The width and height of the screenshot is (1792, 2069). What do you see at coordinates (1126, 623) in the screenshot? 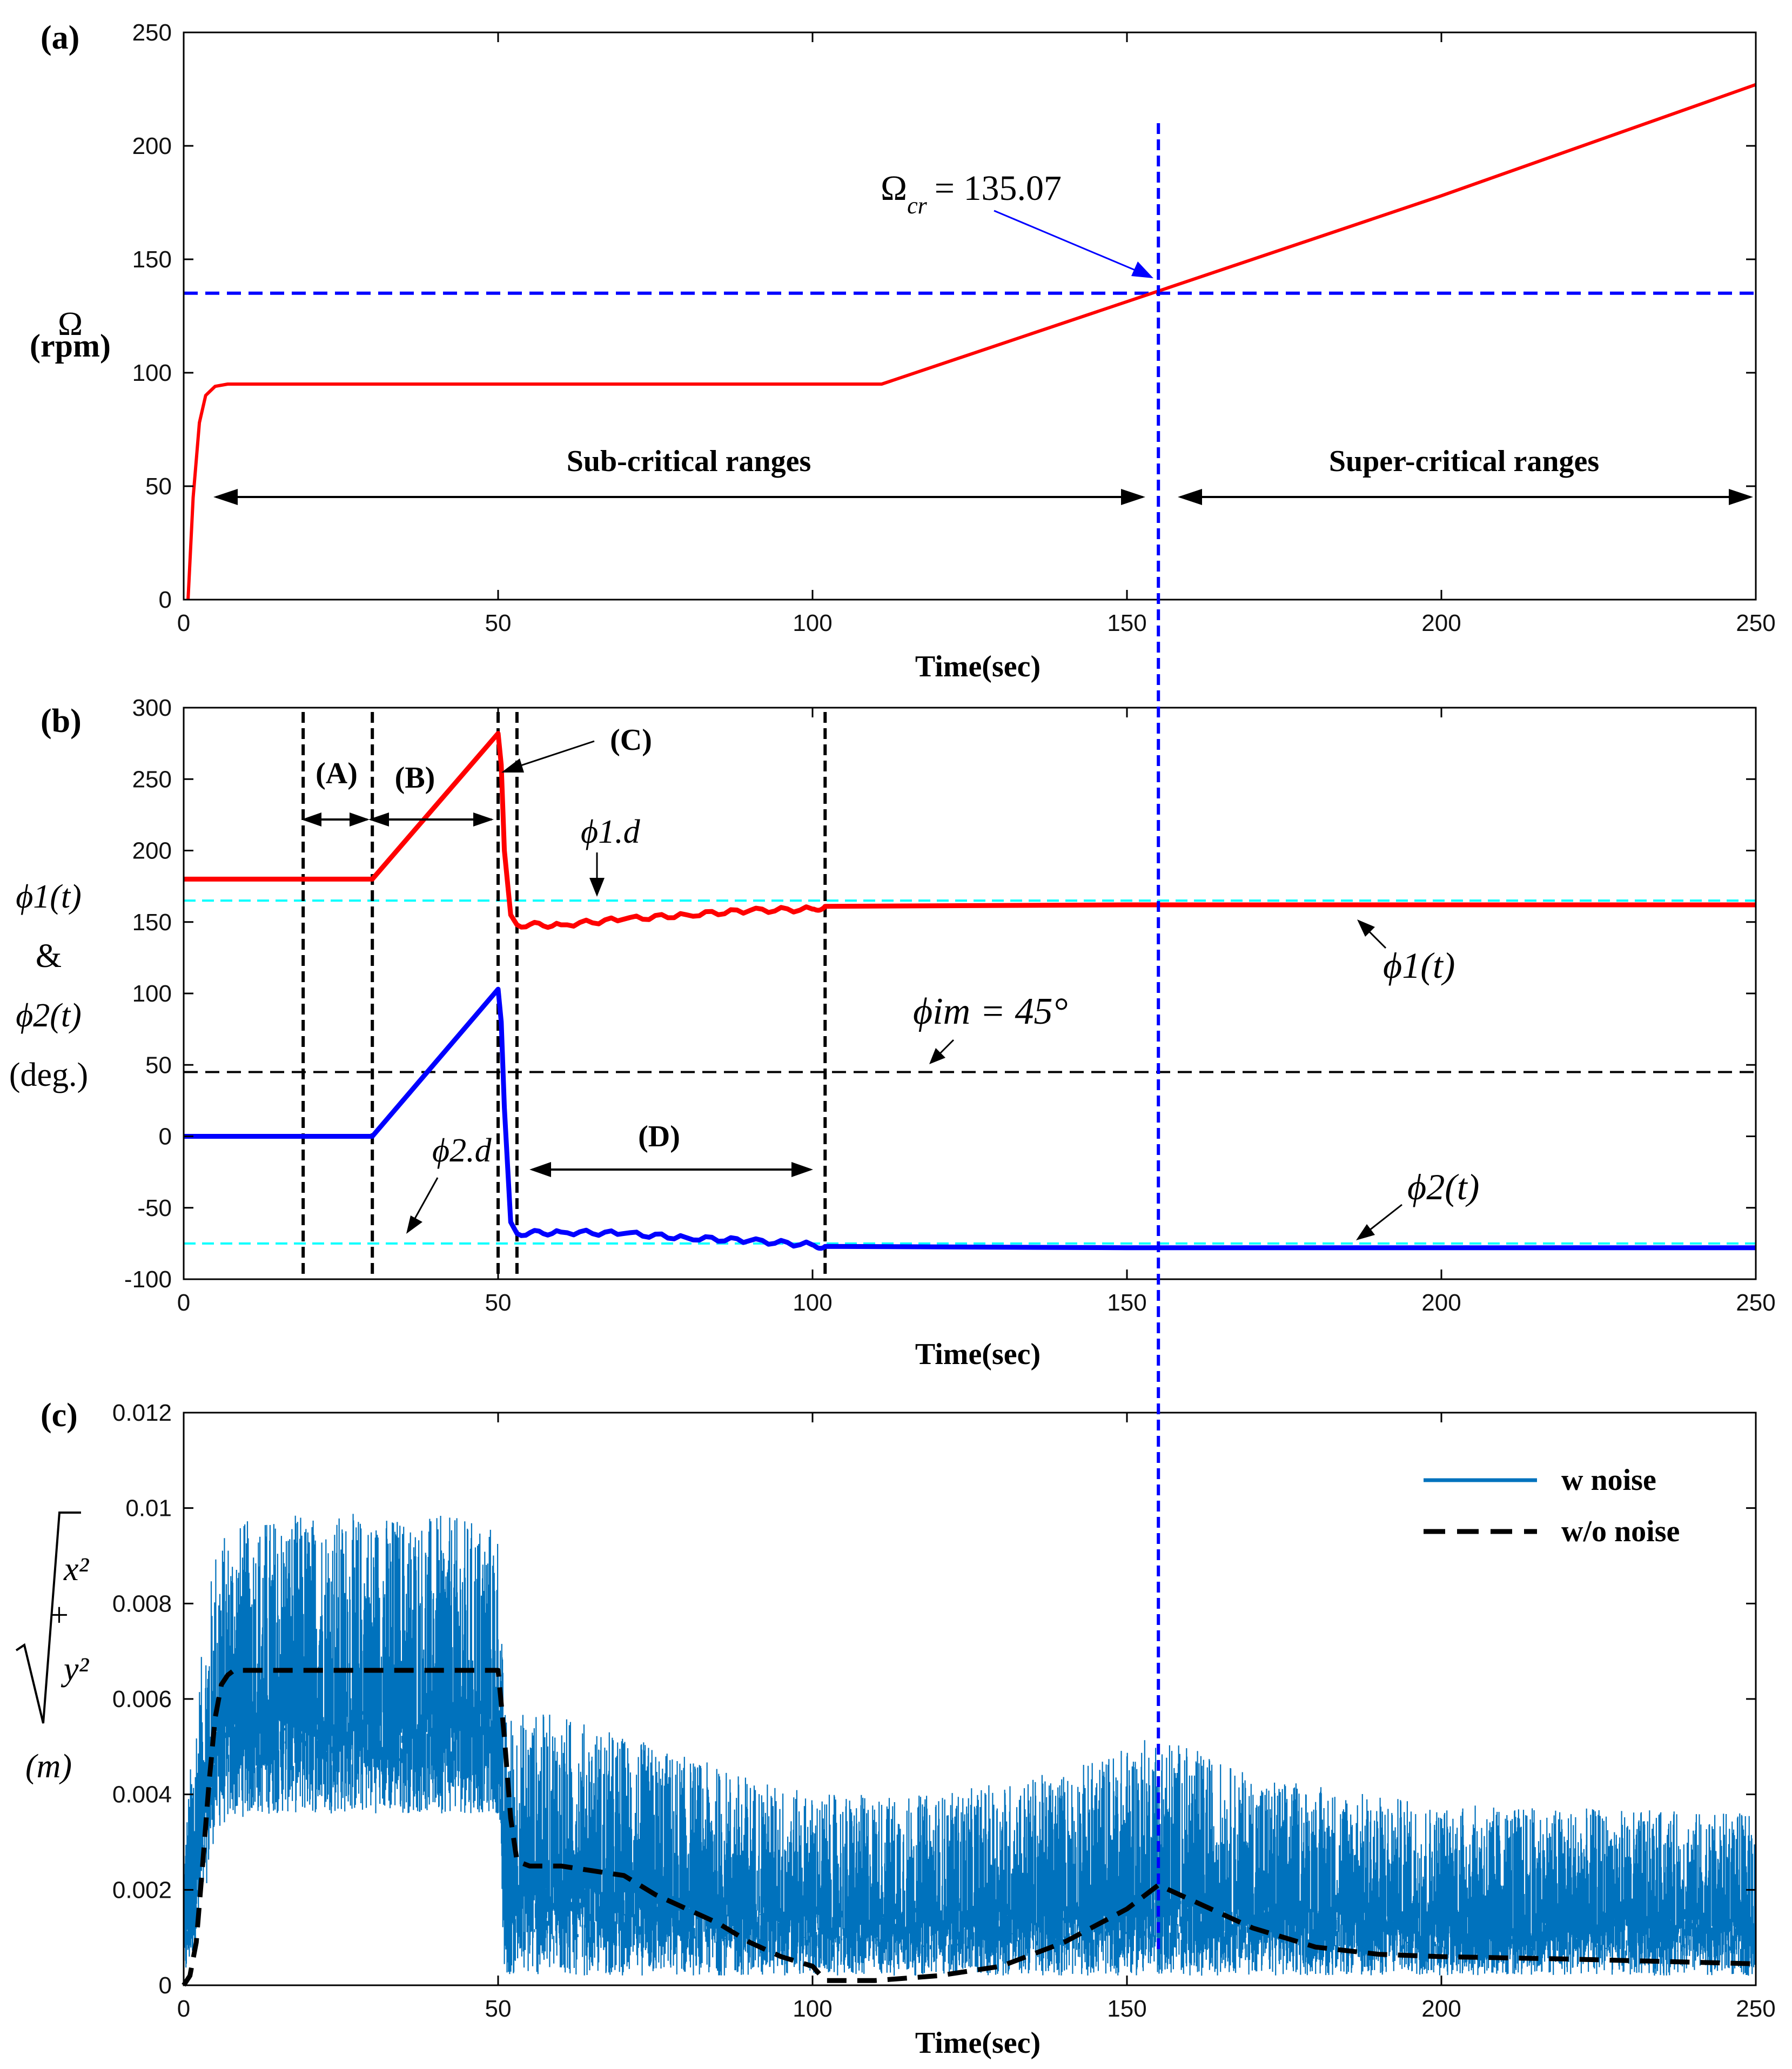
I see `panel-a-xtick-label: 150` at bounding box center [1126, 623].